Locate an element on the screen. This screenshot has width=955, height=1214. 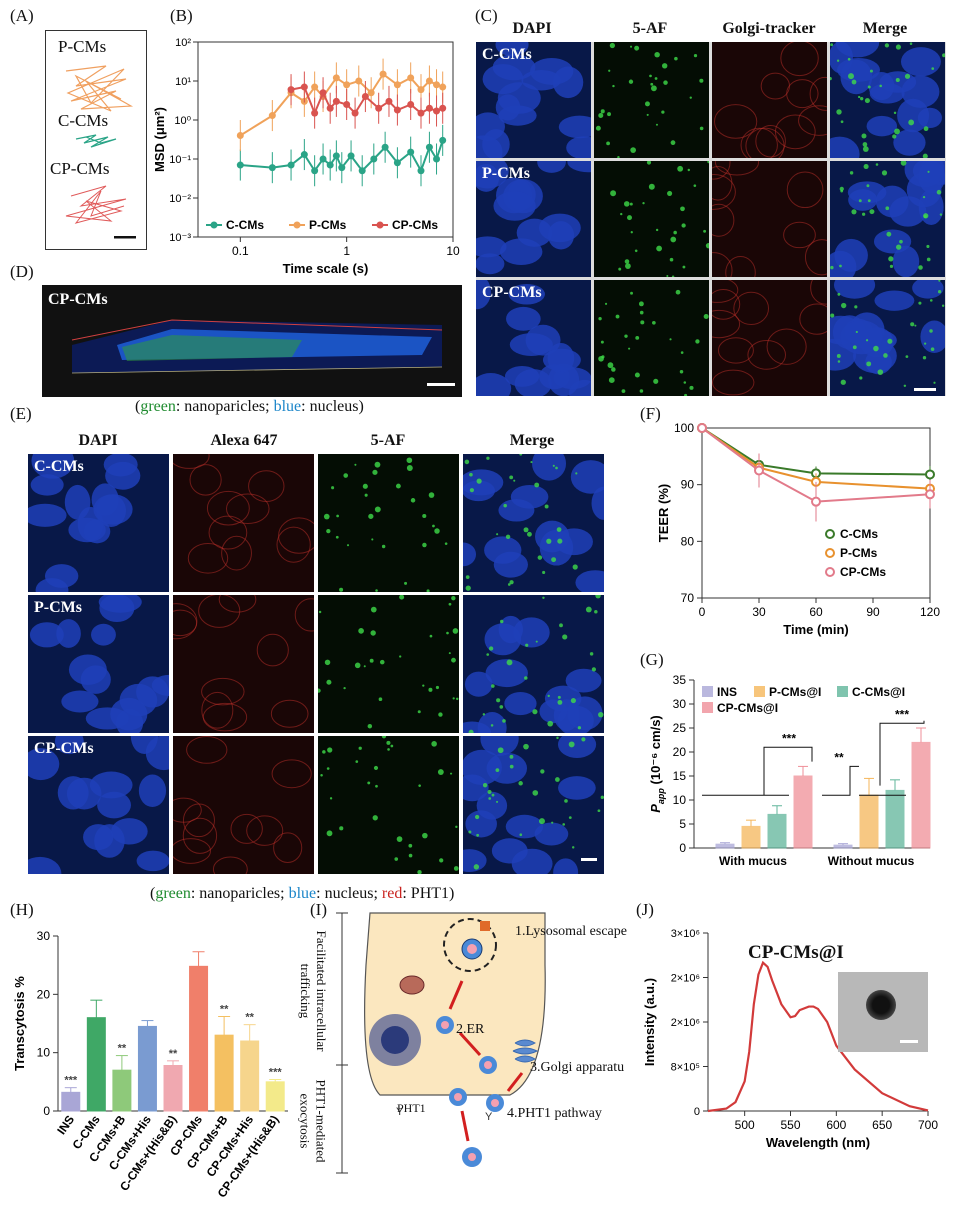
legend-label: C-CMs is located at coordinates (859, 534).